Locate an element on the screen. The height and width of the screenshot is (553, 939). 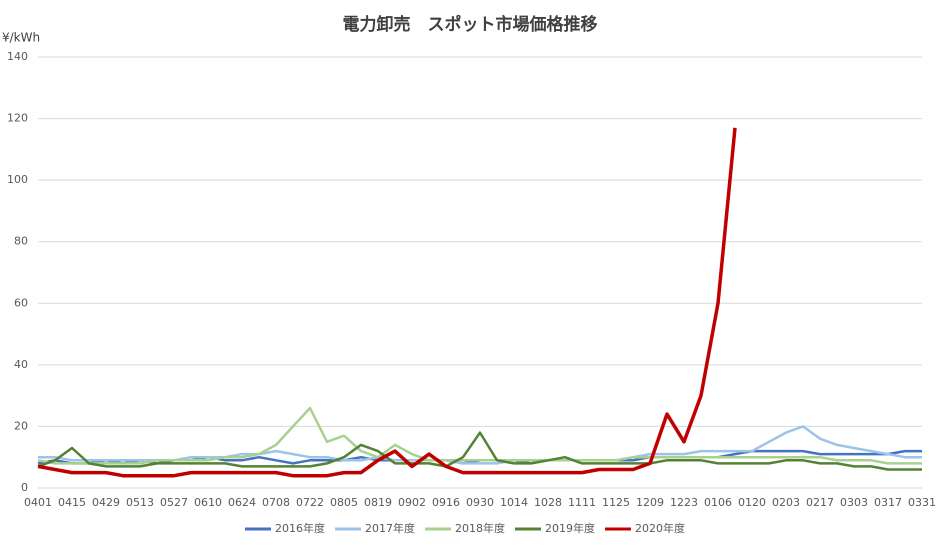
y-tick-label: 120 is located at coordinates (17, 118).